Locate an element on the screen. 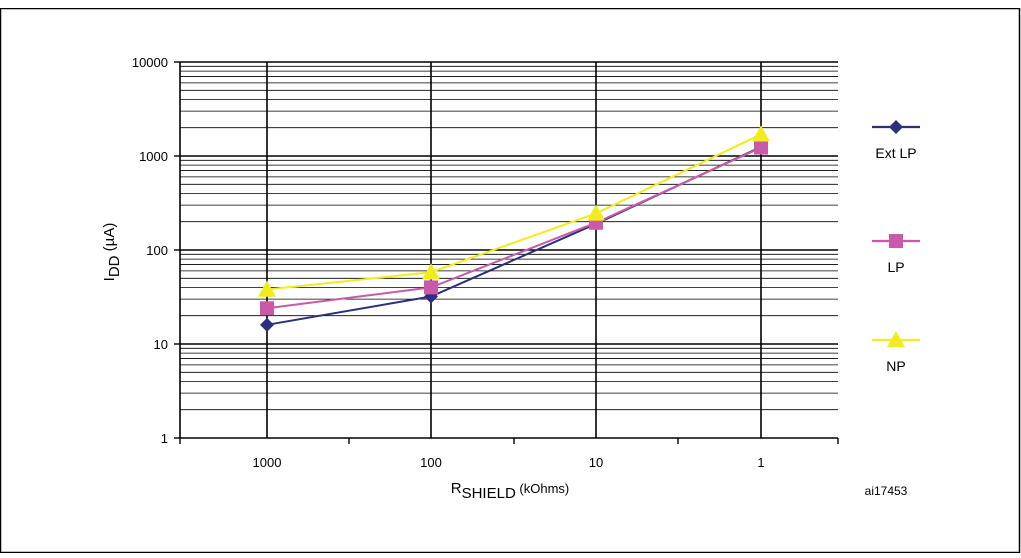  legend-item-np: NP is located at coordinates (896, 352).